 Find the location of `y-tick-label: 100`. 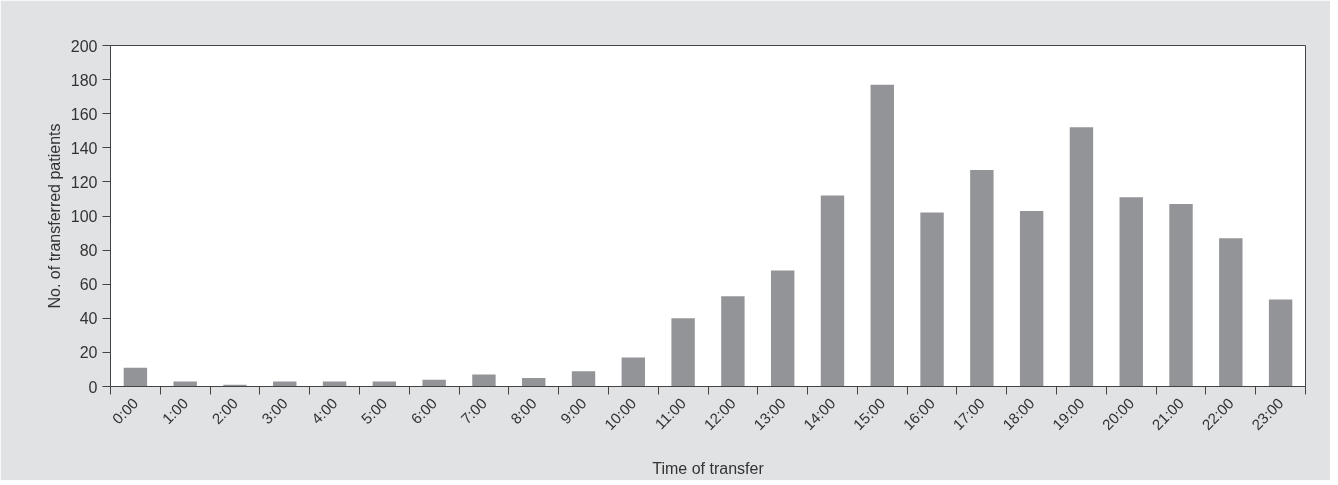

y-tick-label: 100 is located at coordinates (84, 216).